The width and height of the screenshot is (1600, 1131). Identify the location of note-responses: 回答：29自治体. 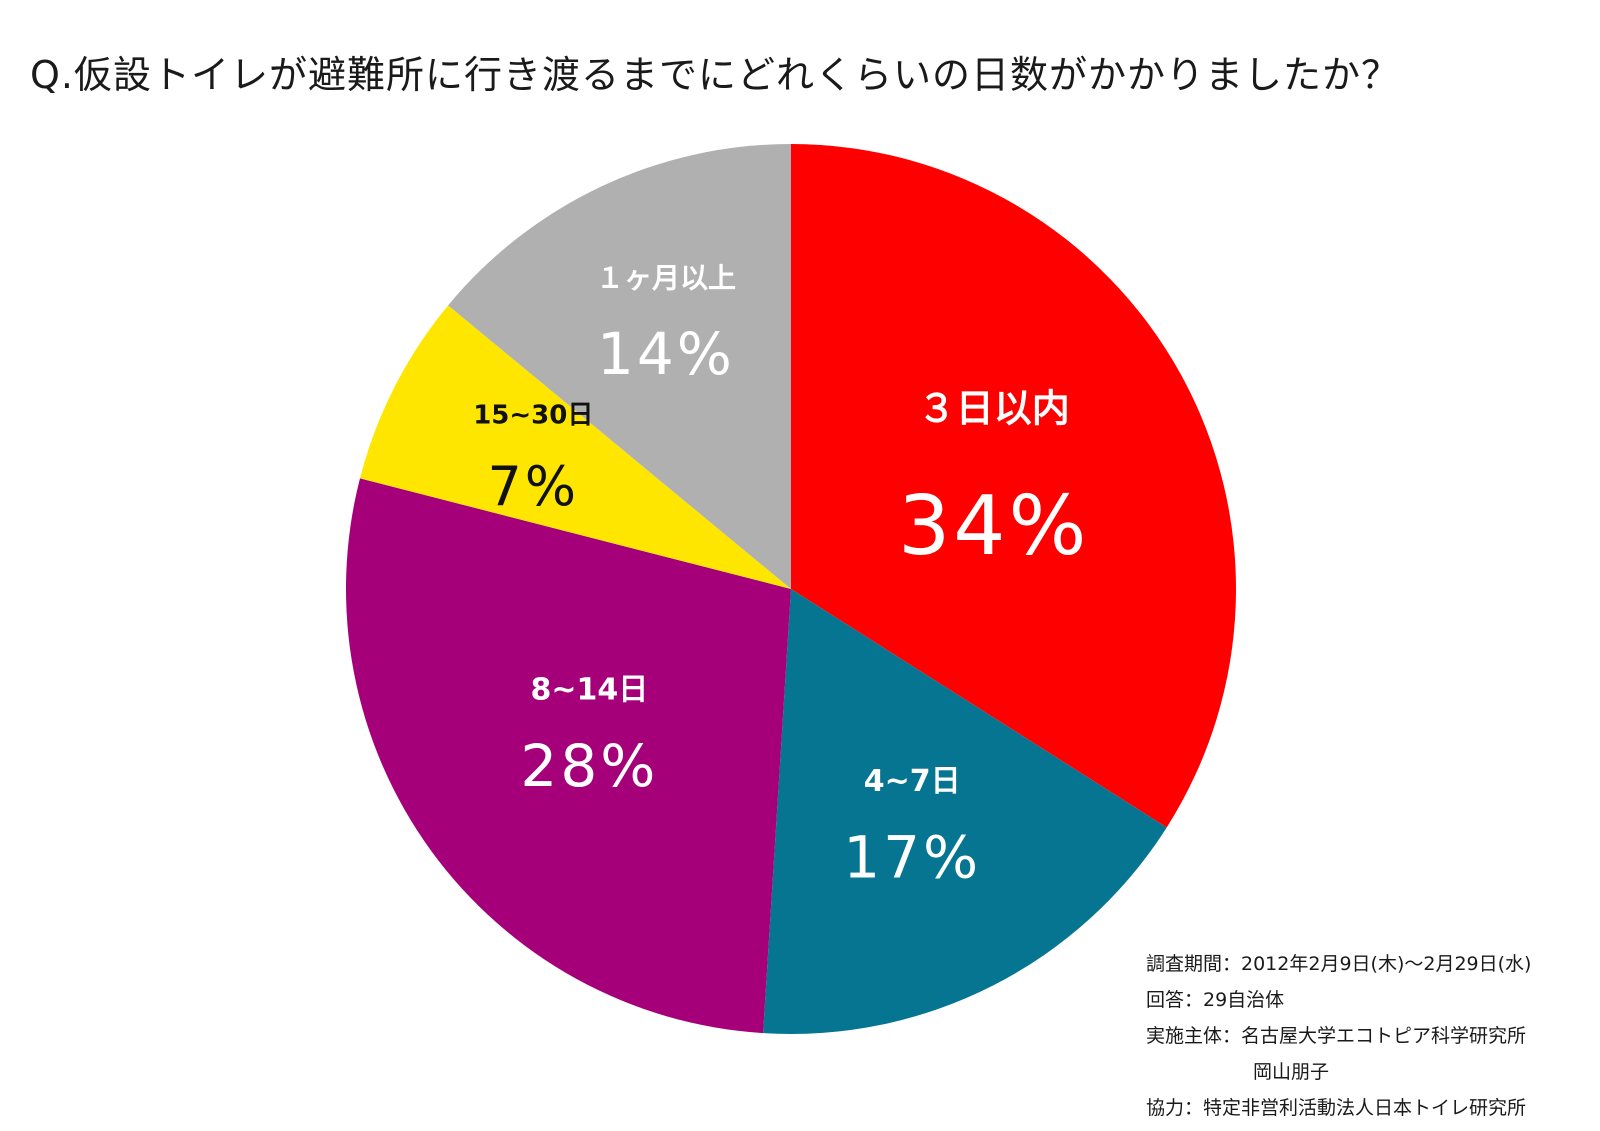
(1215, 1000).